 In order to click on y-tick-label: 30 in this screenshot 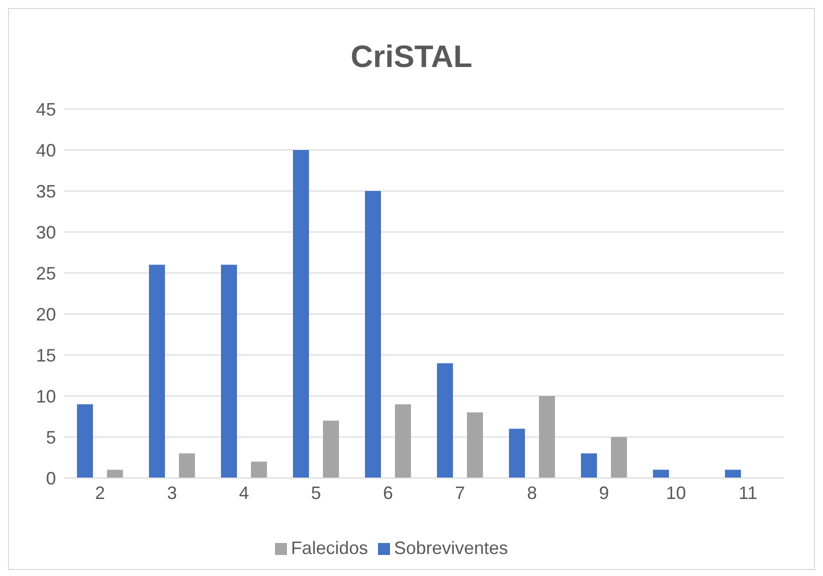, I will do `click(46, 232)`.